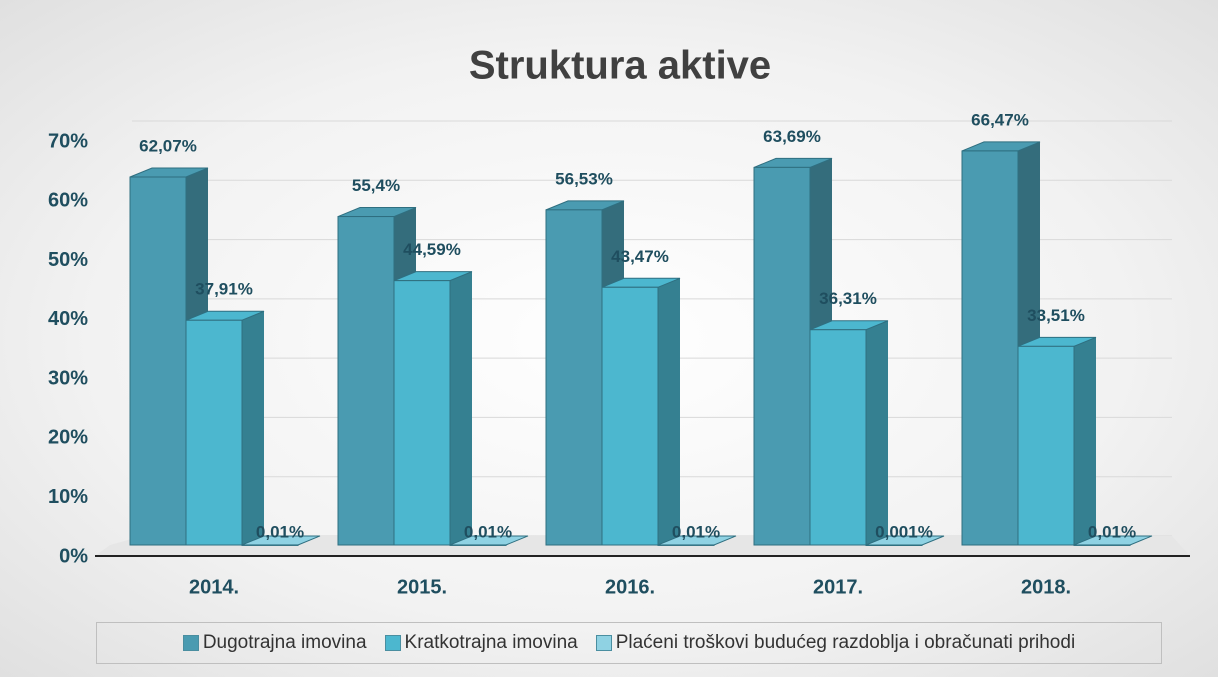  Describe the element at coordinates (838, 587) in the screenshot. I see `x-tick-label: 2017.` at that location.